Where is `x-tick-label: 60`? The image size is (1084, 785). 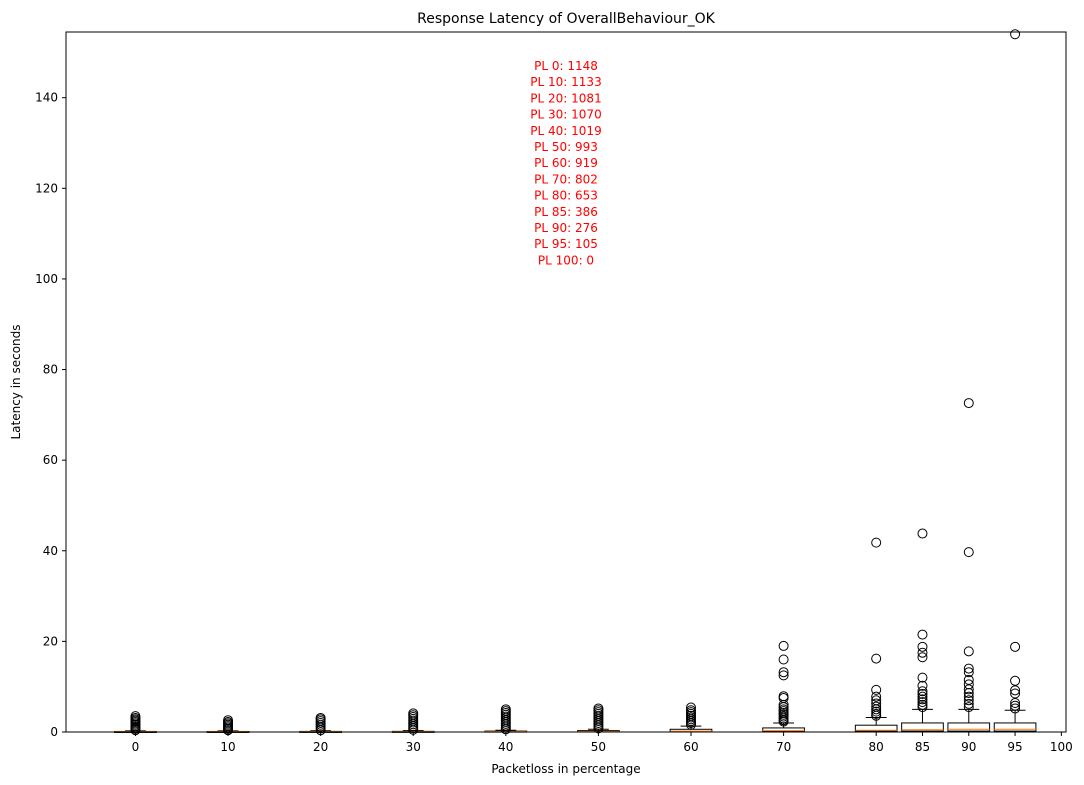 x-tick-label: 60 is located at coordinates (690, 747).